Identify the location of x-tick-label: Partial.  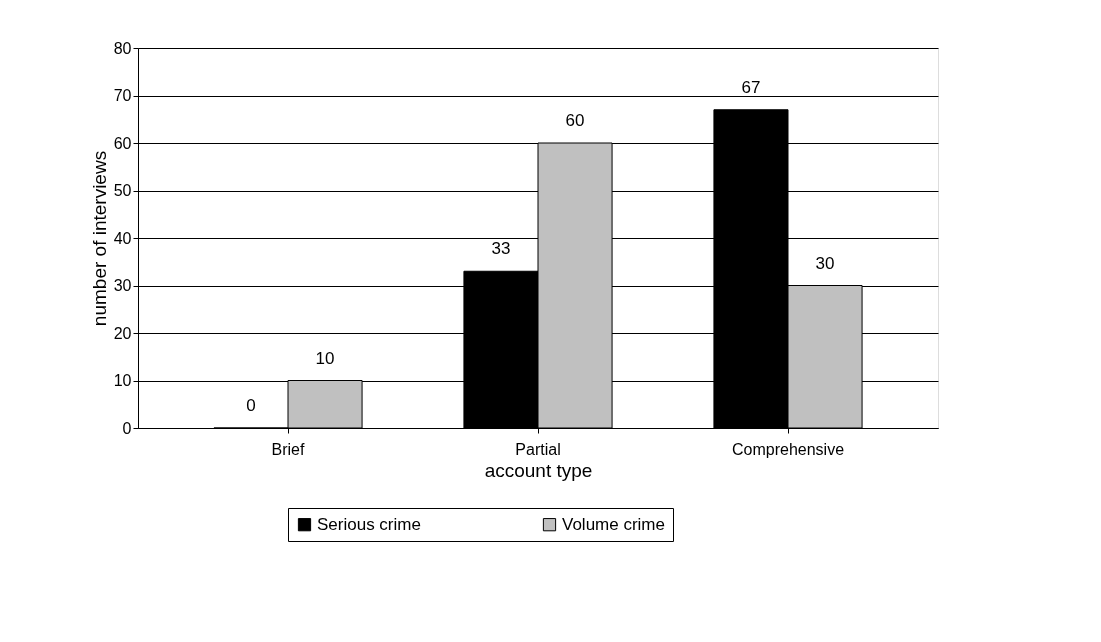
(538, 449).